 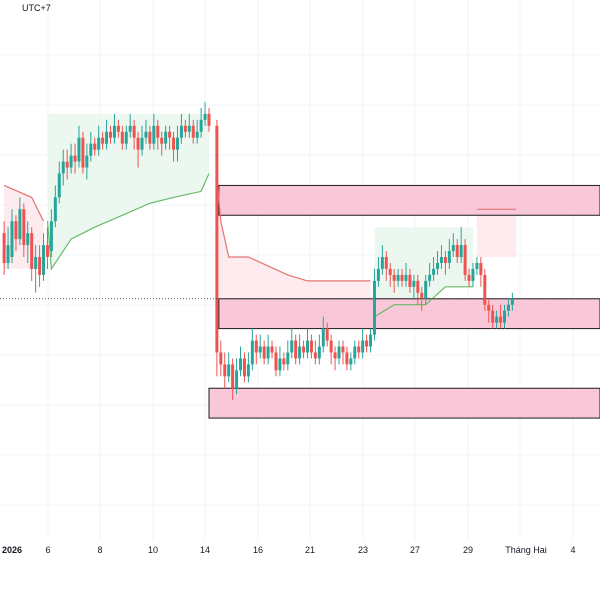 What do you see at coordinates (409, 200) in the screenshot?
I see `upper-resistance-zone` at bounding box center [409, 200].